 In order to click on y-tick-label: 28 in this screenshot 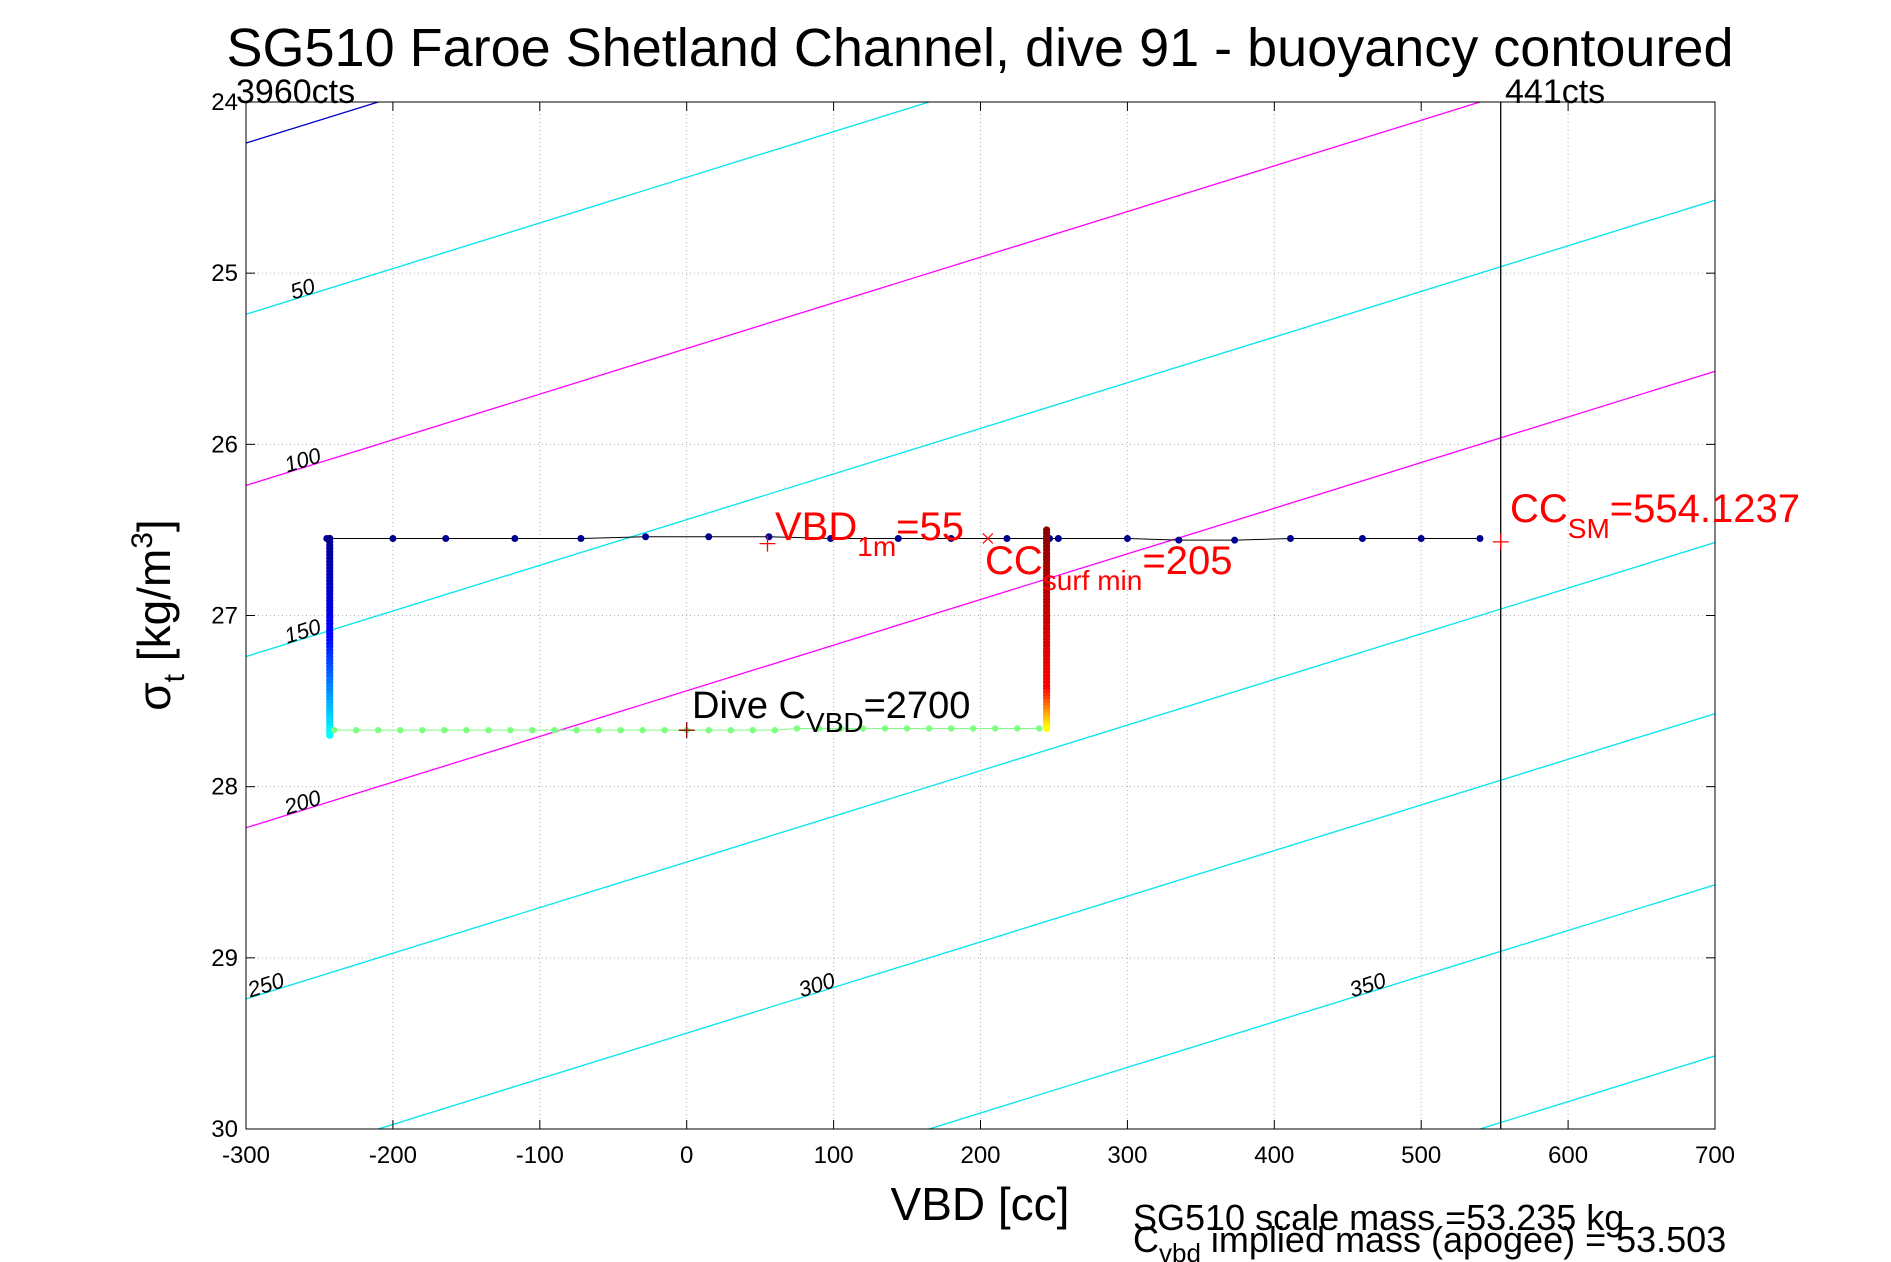, I will do `click(224, 787)`.